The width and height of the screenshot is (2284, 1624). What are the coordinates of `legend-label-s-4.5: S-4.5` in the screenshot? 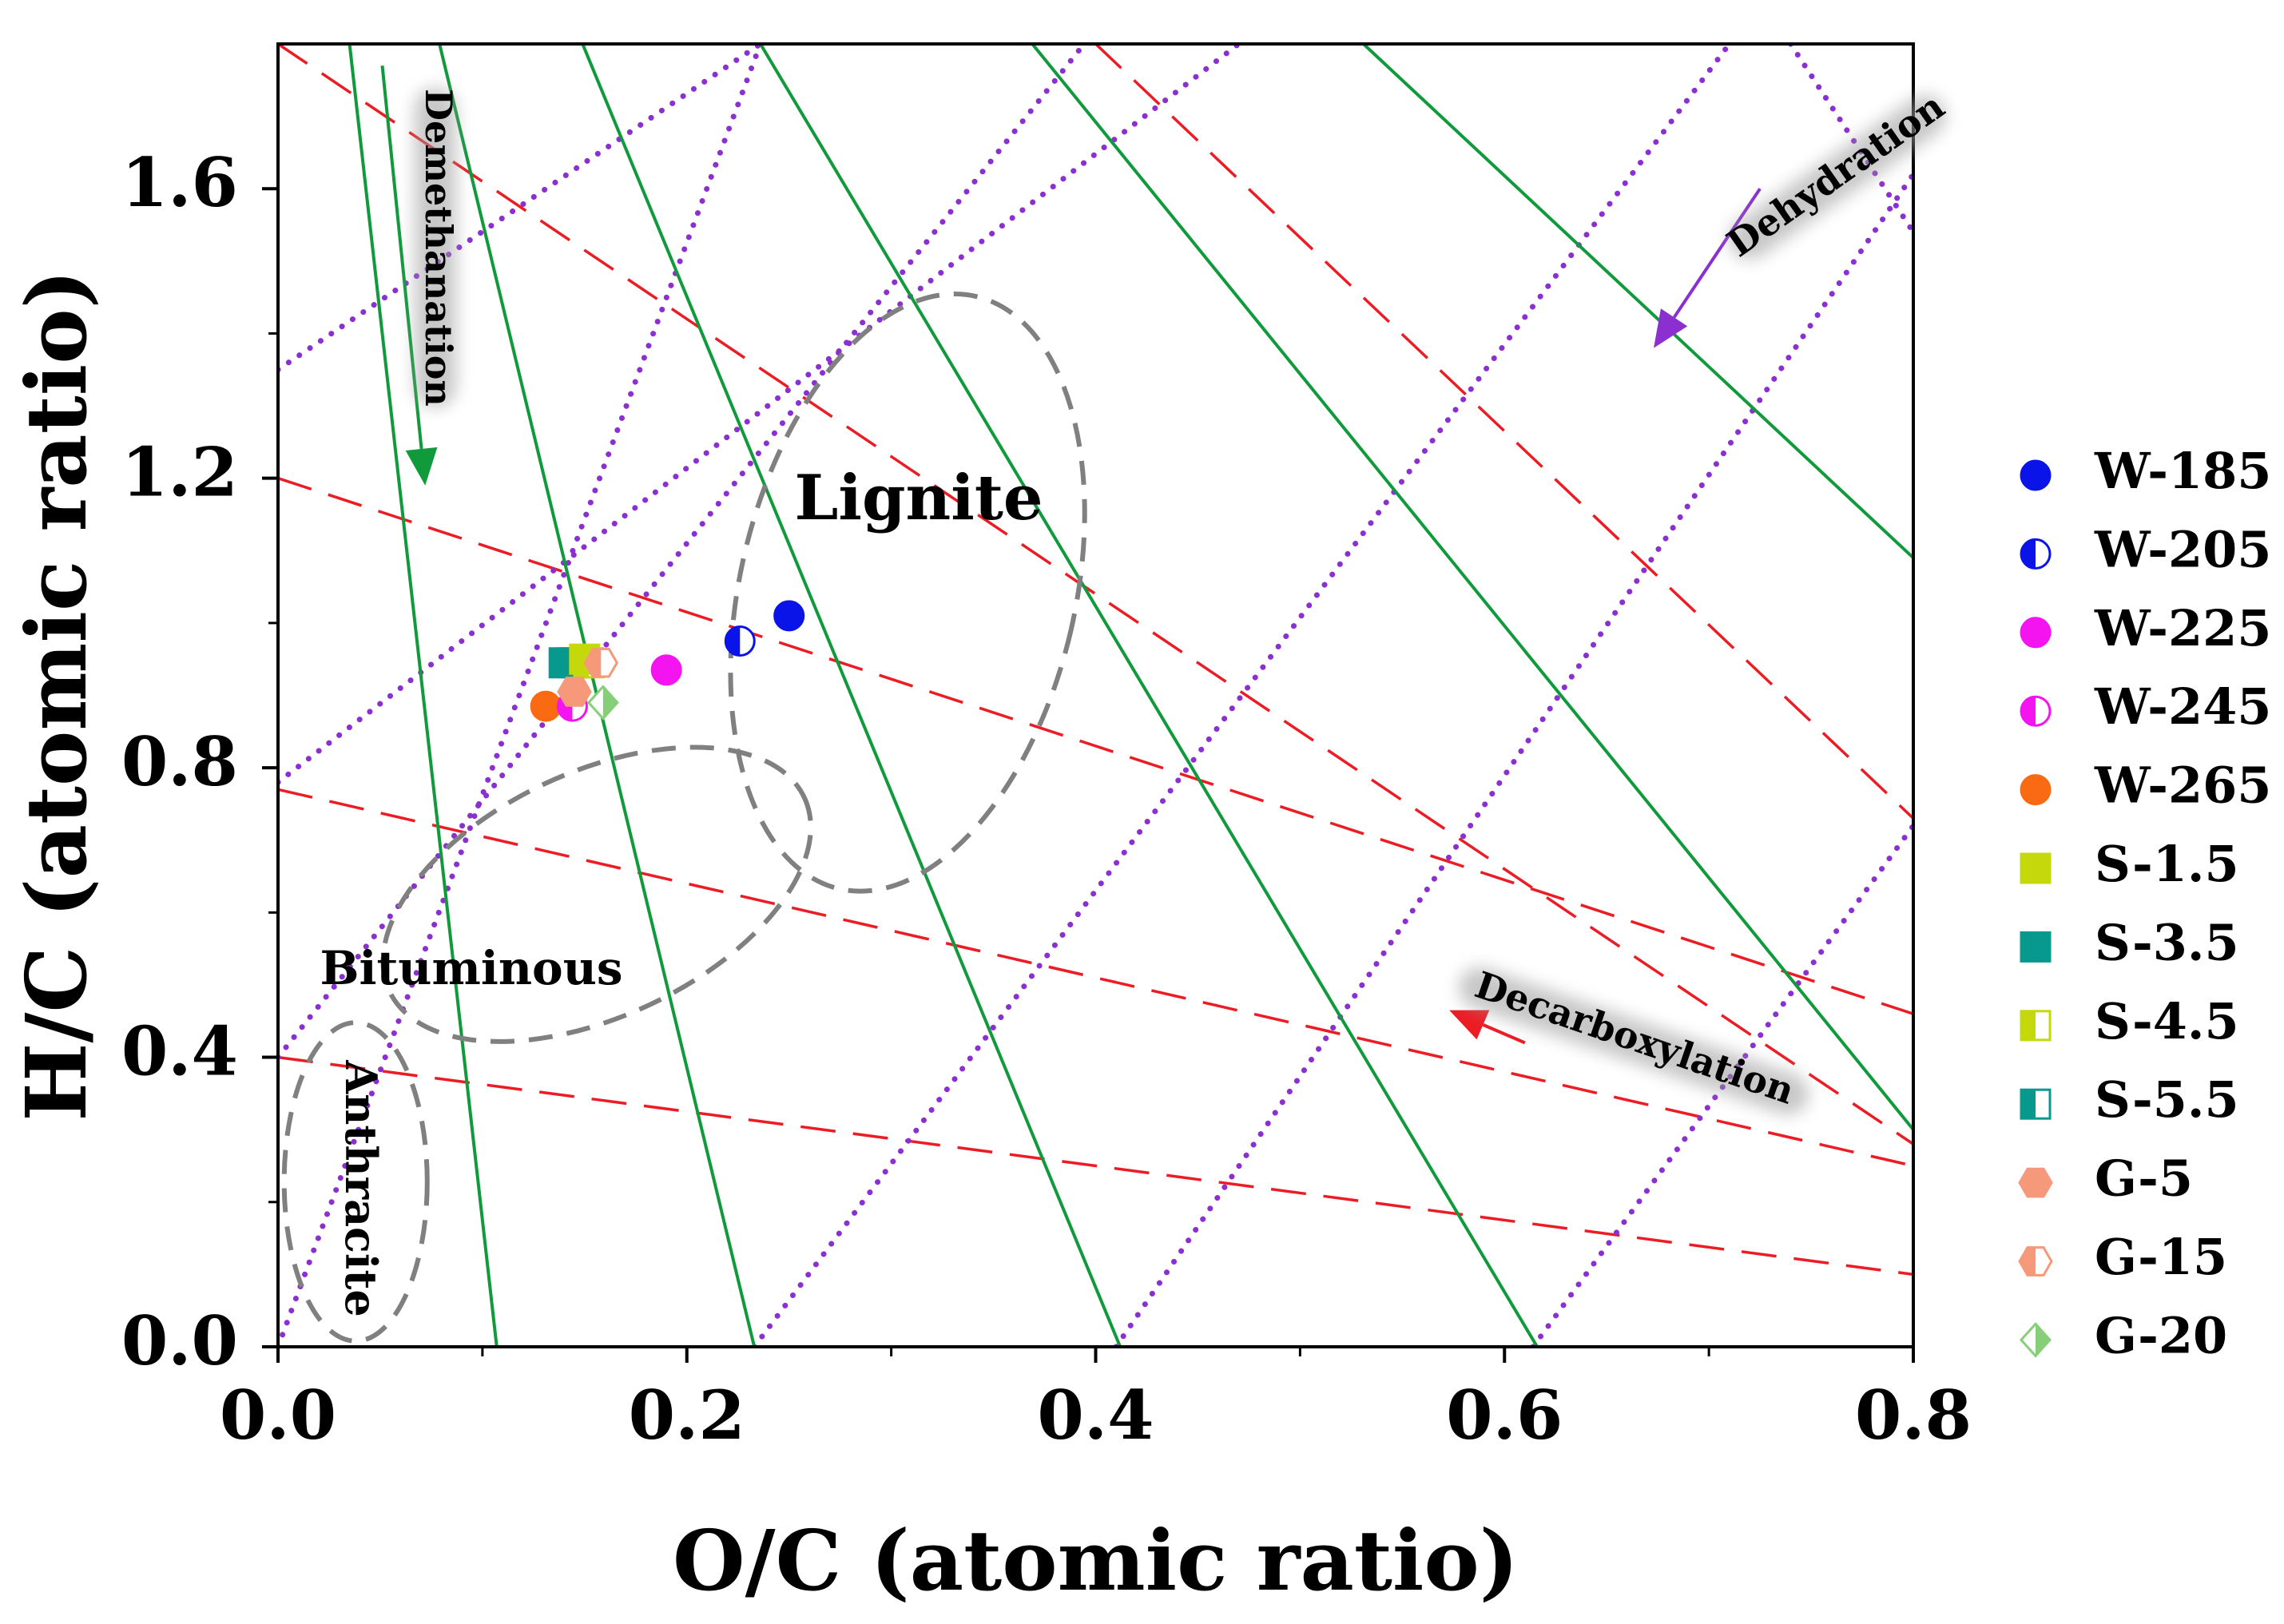 It's located at (2167, 1021).